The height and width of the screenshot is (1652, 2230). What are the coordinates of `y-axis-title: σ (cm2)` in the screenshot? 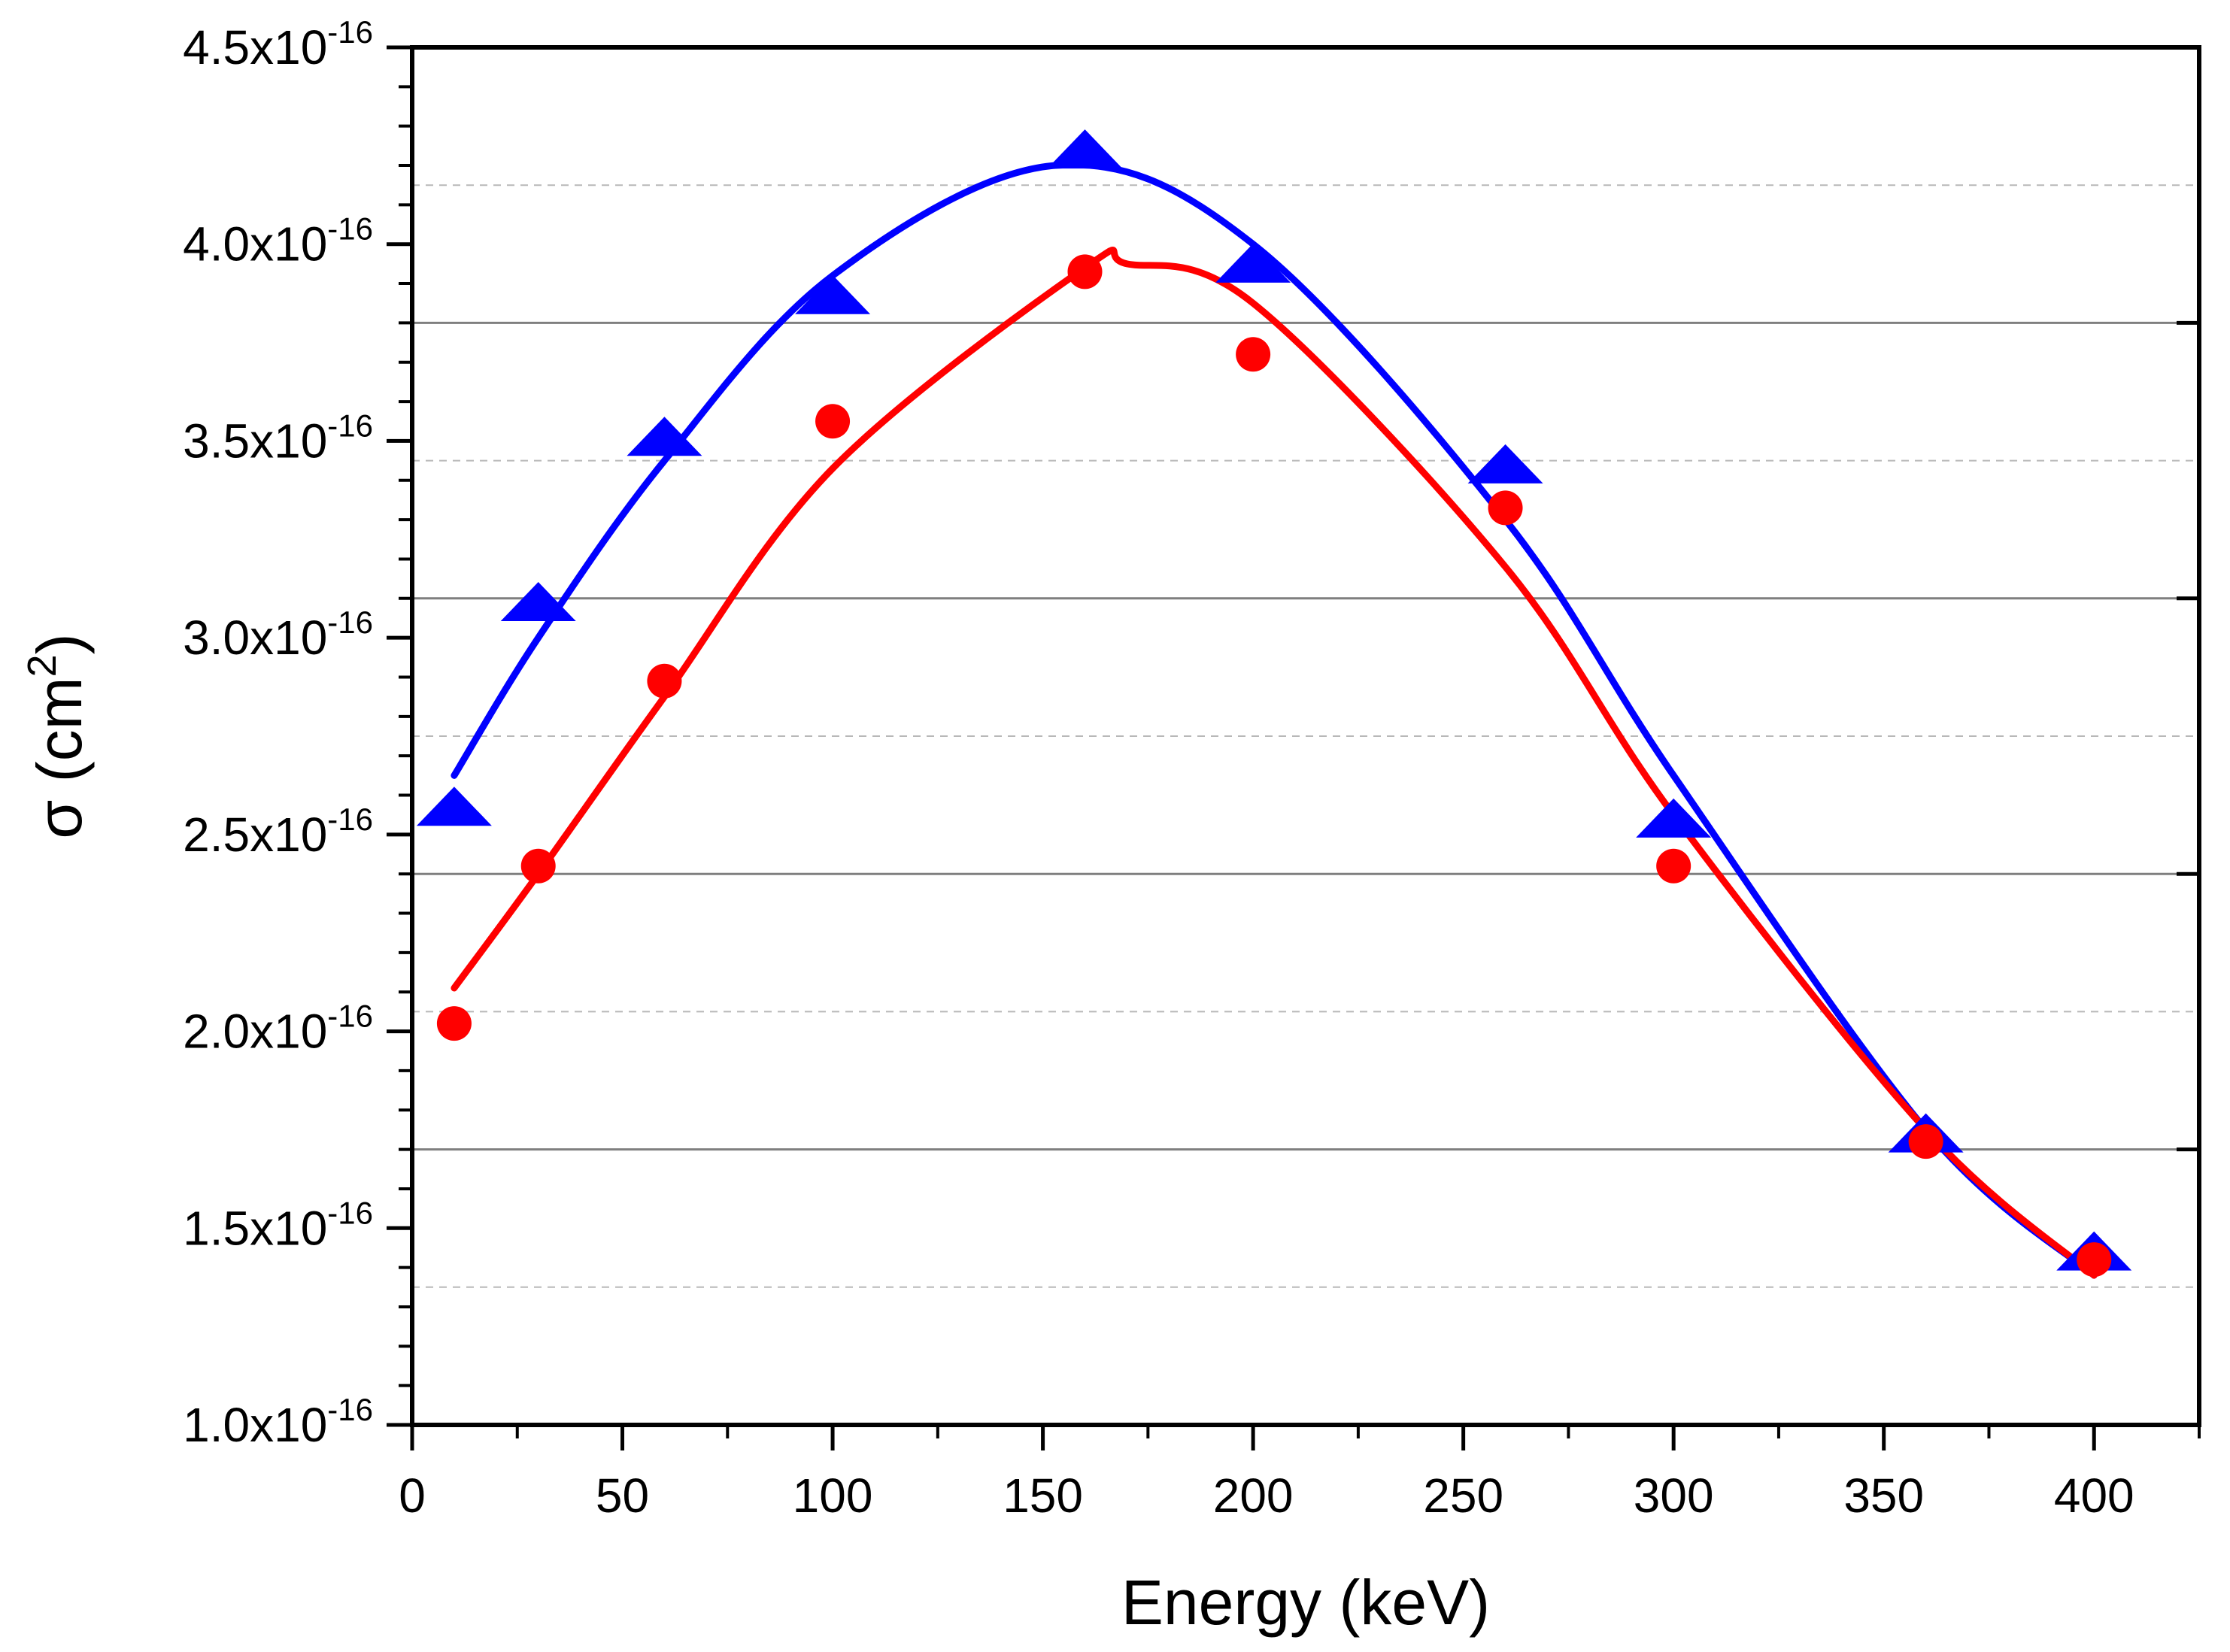 It's located at (57, 735).